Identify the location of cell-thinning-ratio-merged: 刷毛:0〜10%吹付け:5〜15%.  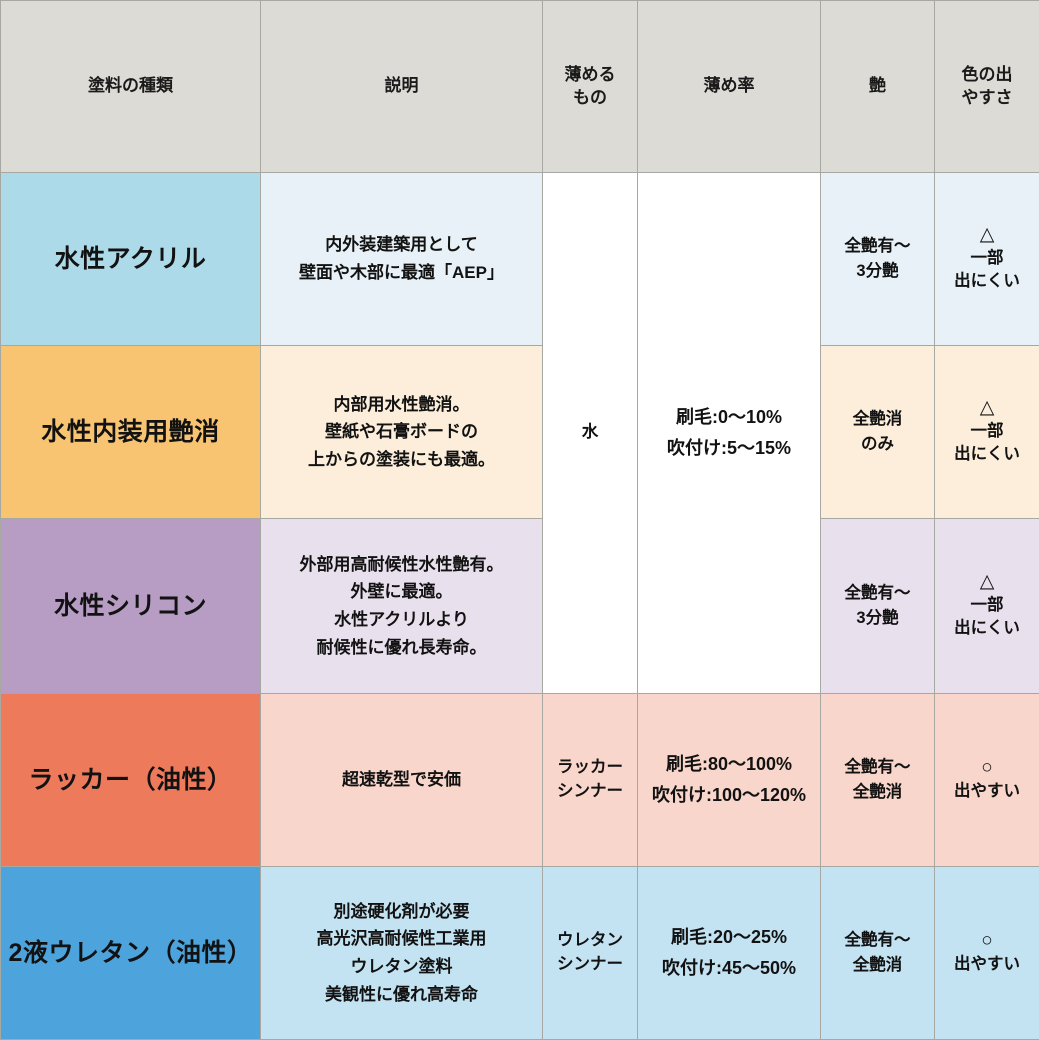
(729, 433).